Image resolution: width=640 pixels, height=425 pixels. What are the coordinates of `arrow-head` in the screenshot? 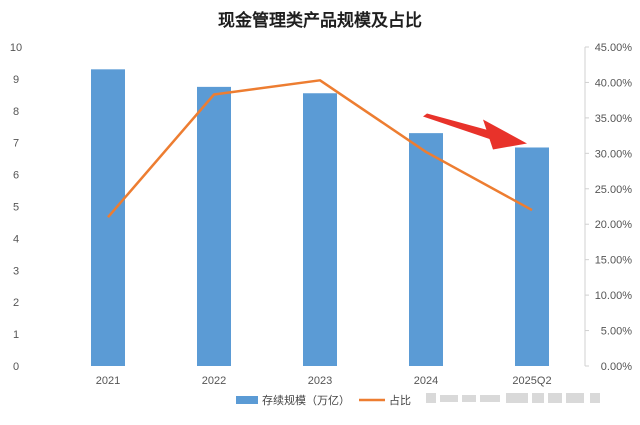 It's located at (505, 134).